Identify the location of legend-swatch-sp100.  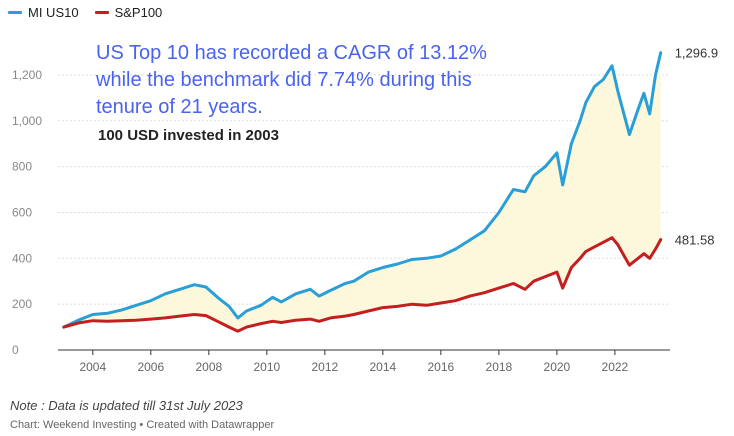
(101, 12).